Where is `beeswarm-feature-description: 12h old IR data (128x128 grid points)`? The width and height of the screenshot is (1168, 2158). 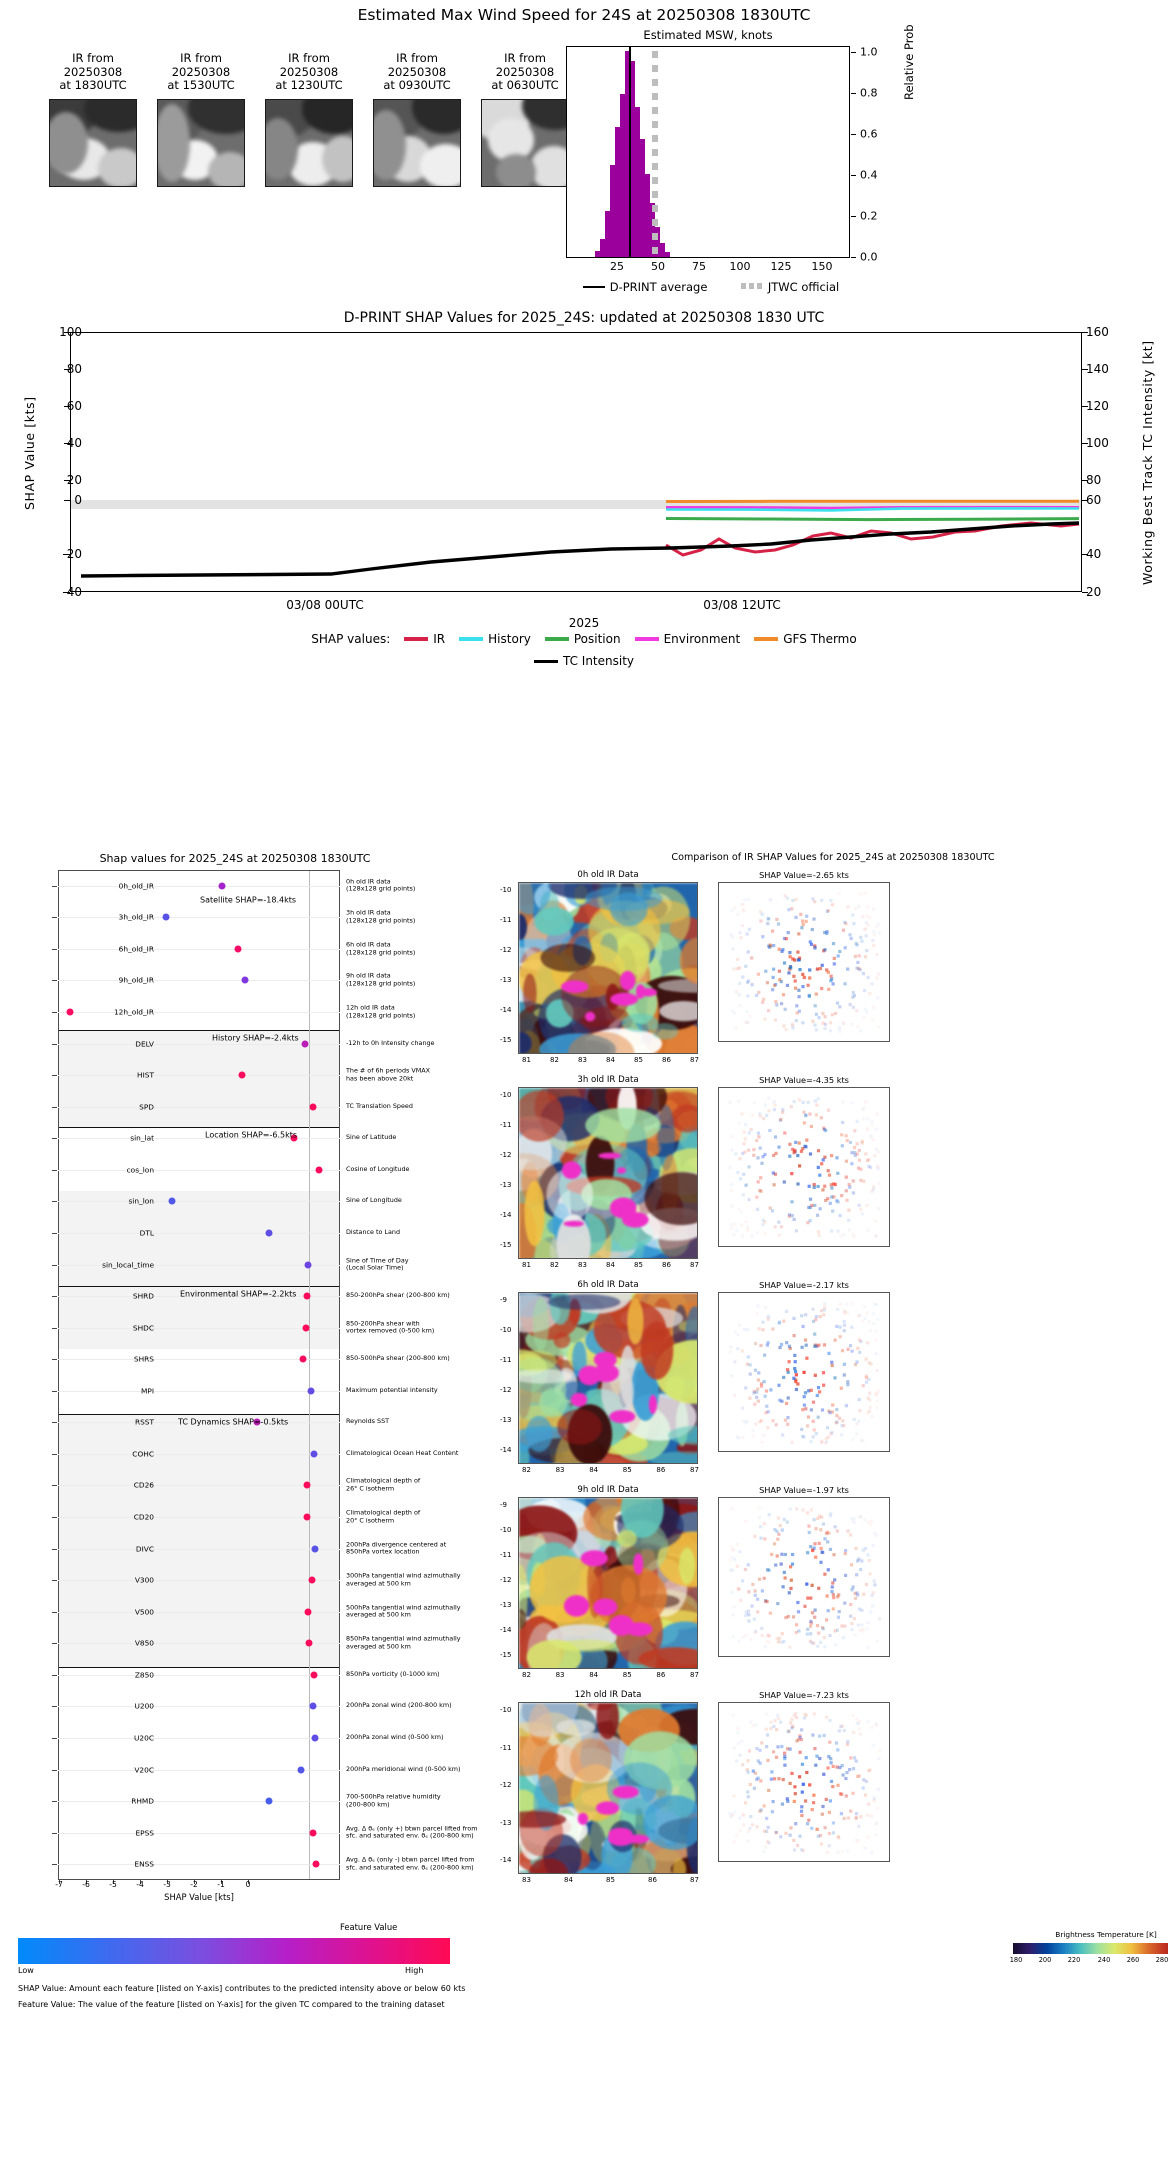
beeswarm-feature-description: 12h old IR data (128x128 grid points) is located at coordinates (381, 1011).